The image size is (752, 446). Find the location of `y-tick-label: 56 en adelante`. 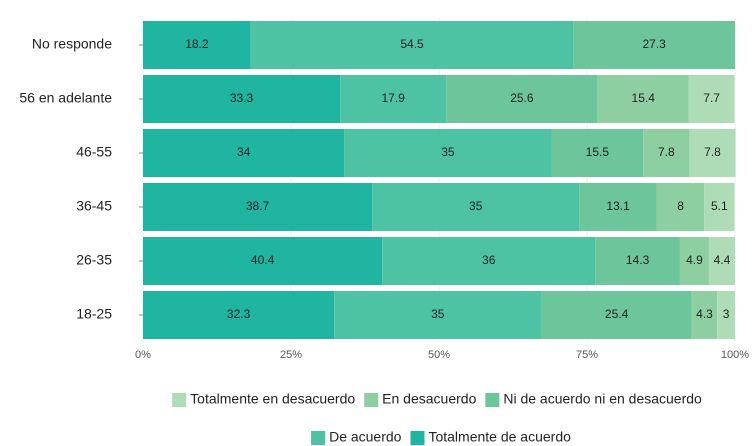

y-tick-label: 56 en adelante is located at coordinates (65, 98).